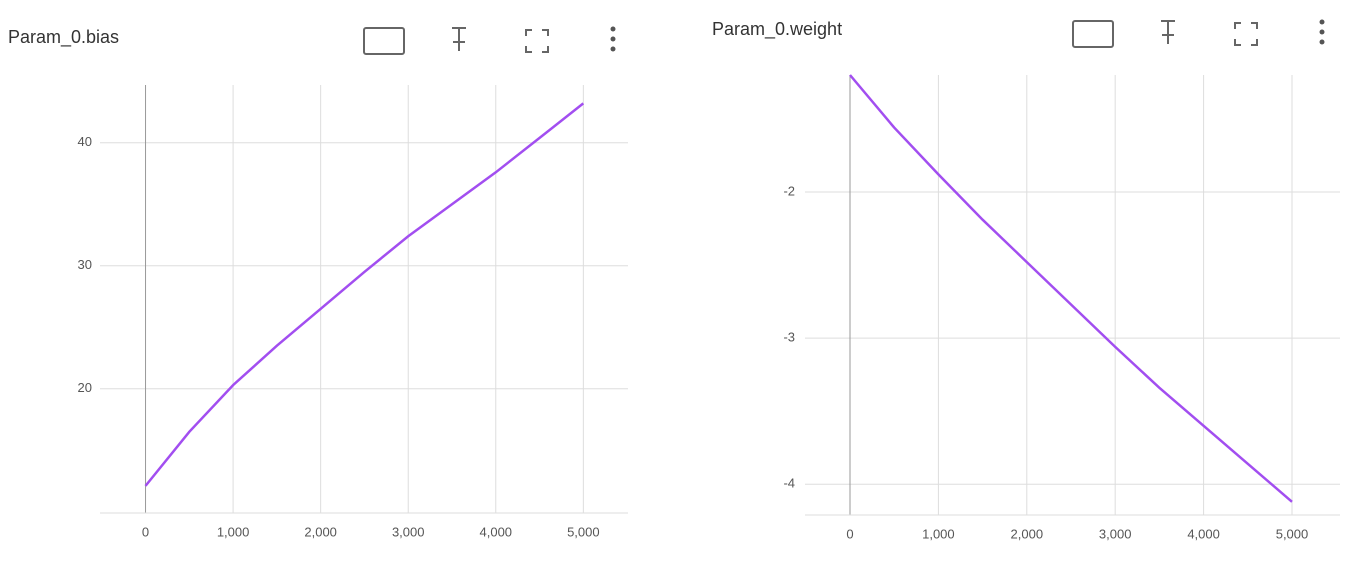  I want to click on y-tick-label: 30, so click(85, 264).